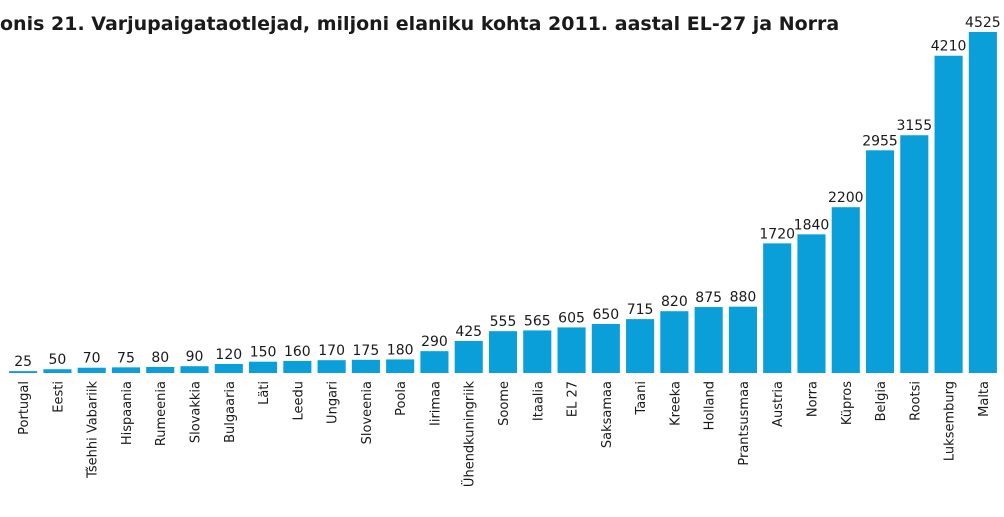 The width and height of the screenshot is (1004, 517). Describe the element at coordinates (949, 47) in the screenshot. I see `value-label: 4210` at that location.